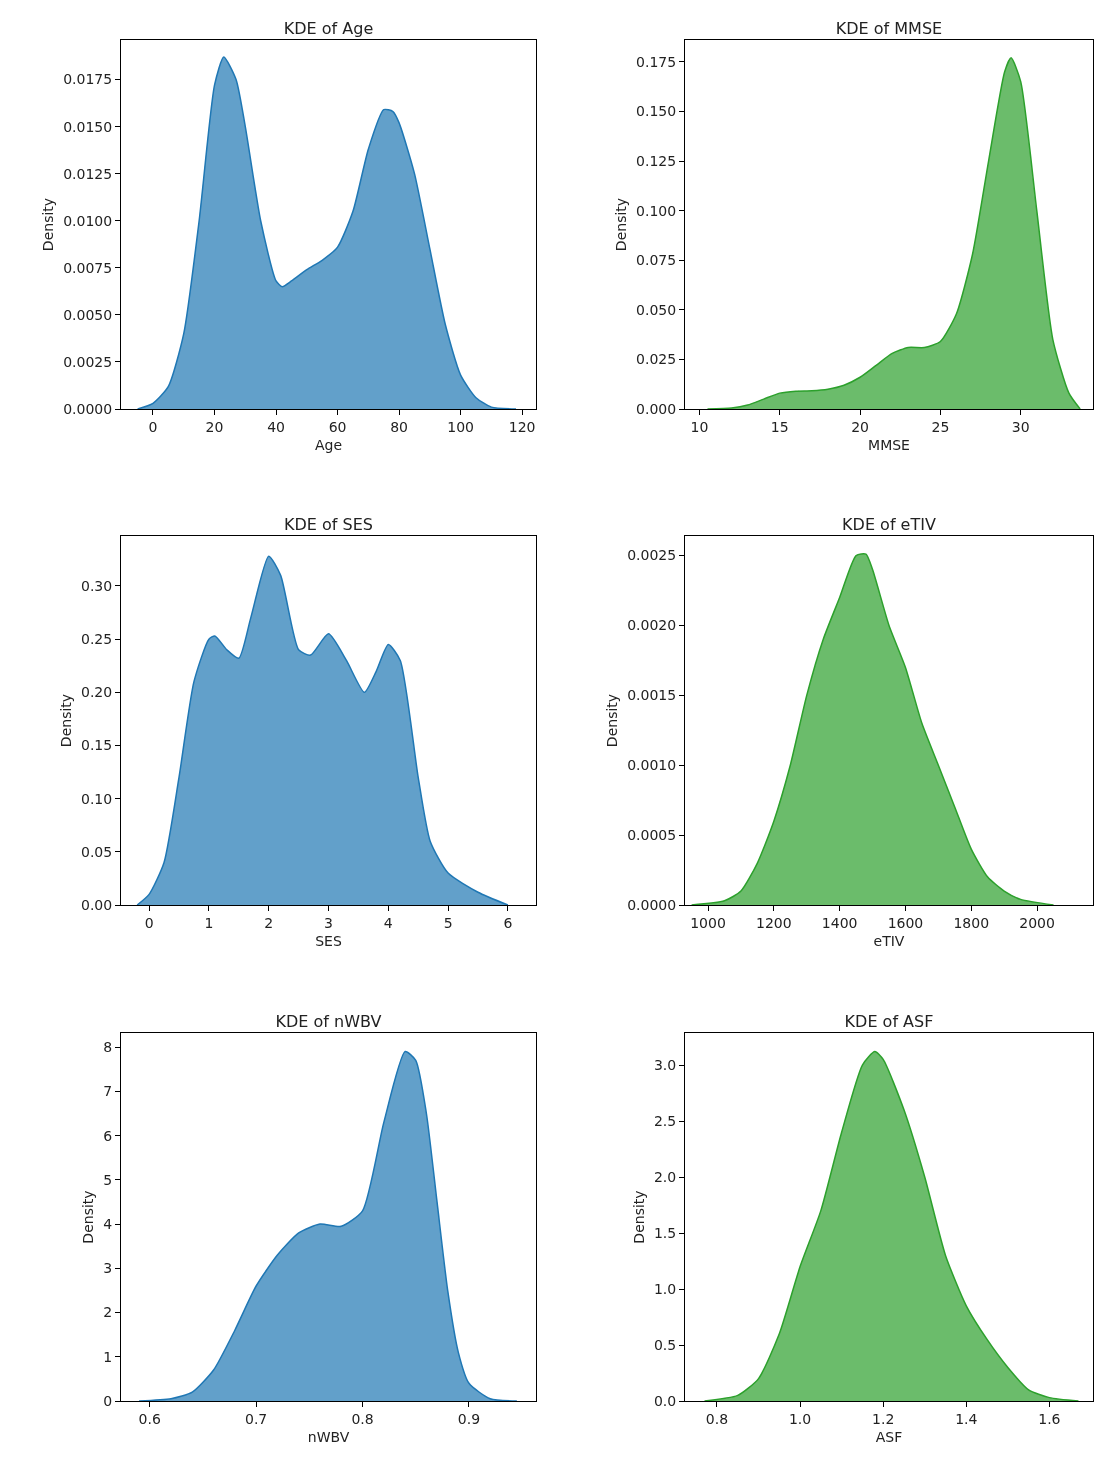 This screenshot has width=1096, height=1463. I want to click on x-tick-label: 1000, so click(708, 922).